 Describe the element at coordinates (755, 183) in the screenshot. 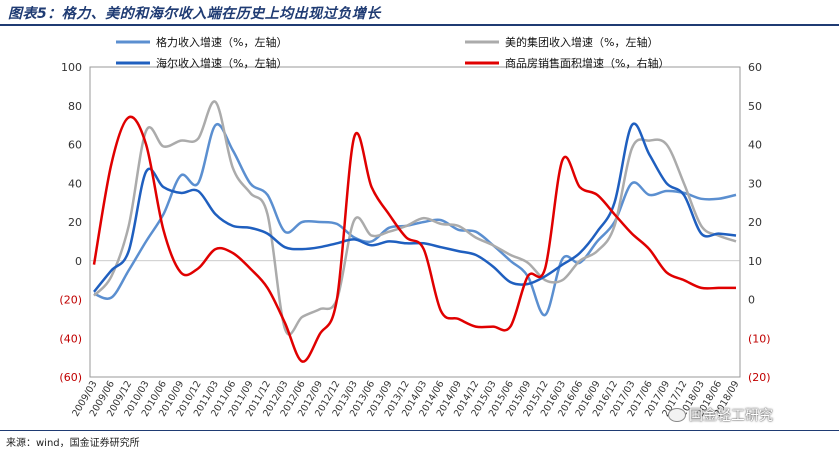

I see `y-right-tick-label: 30` at that location.